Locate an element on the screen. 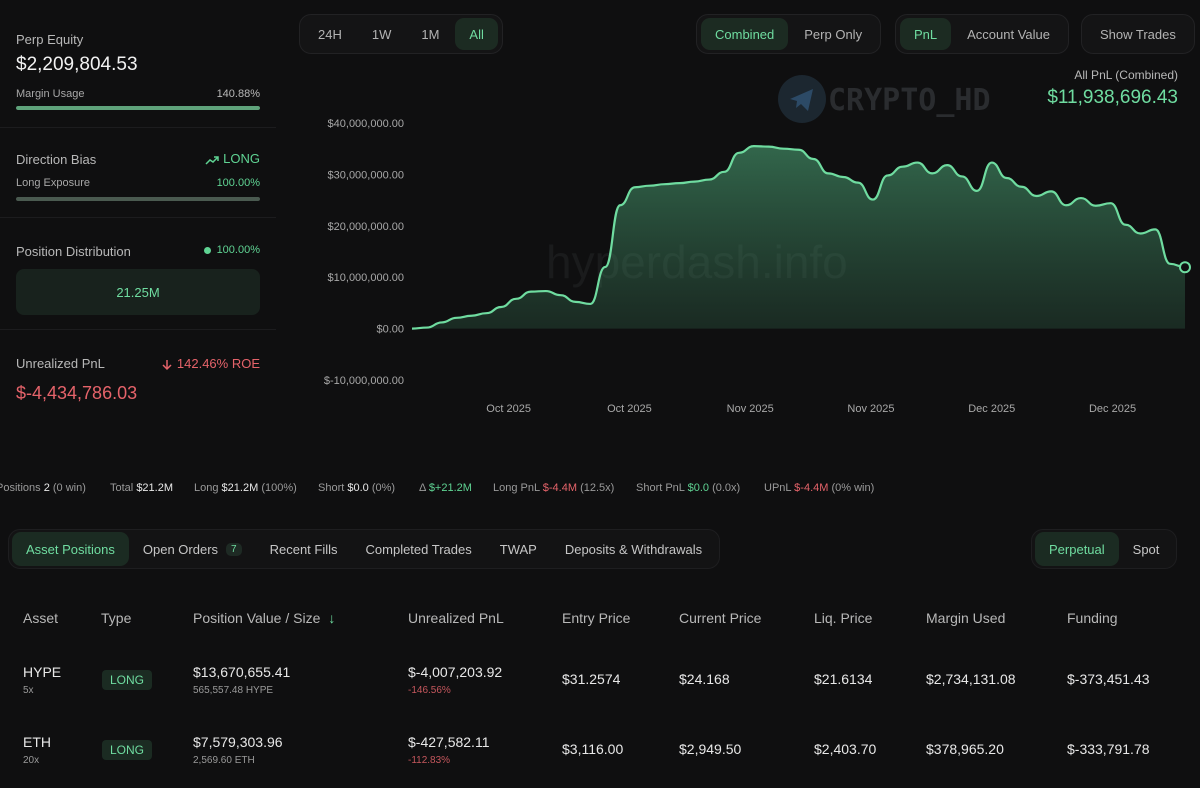  row-position-value: $13,670,655.41 is located at coordinates (242, 672).